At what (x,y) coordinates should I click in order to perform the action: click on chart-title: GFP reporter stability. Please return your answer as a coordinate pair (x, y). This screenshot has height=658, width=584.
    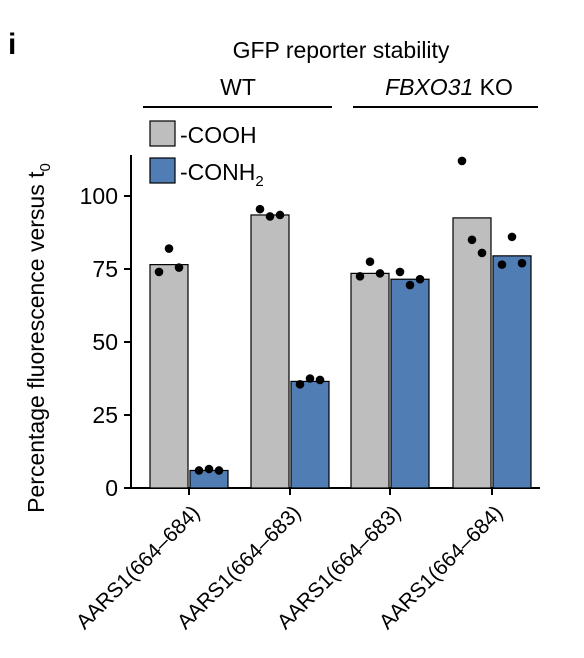
    Looking at the image, I should click on (341, 50).